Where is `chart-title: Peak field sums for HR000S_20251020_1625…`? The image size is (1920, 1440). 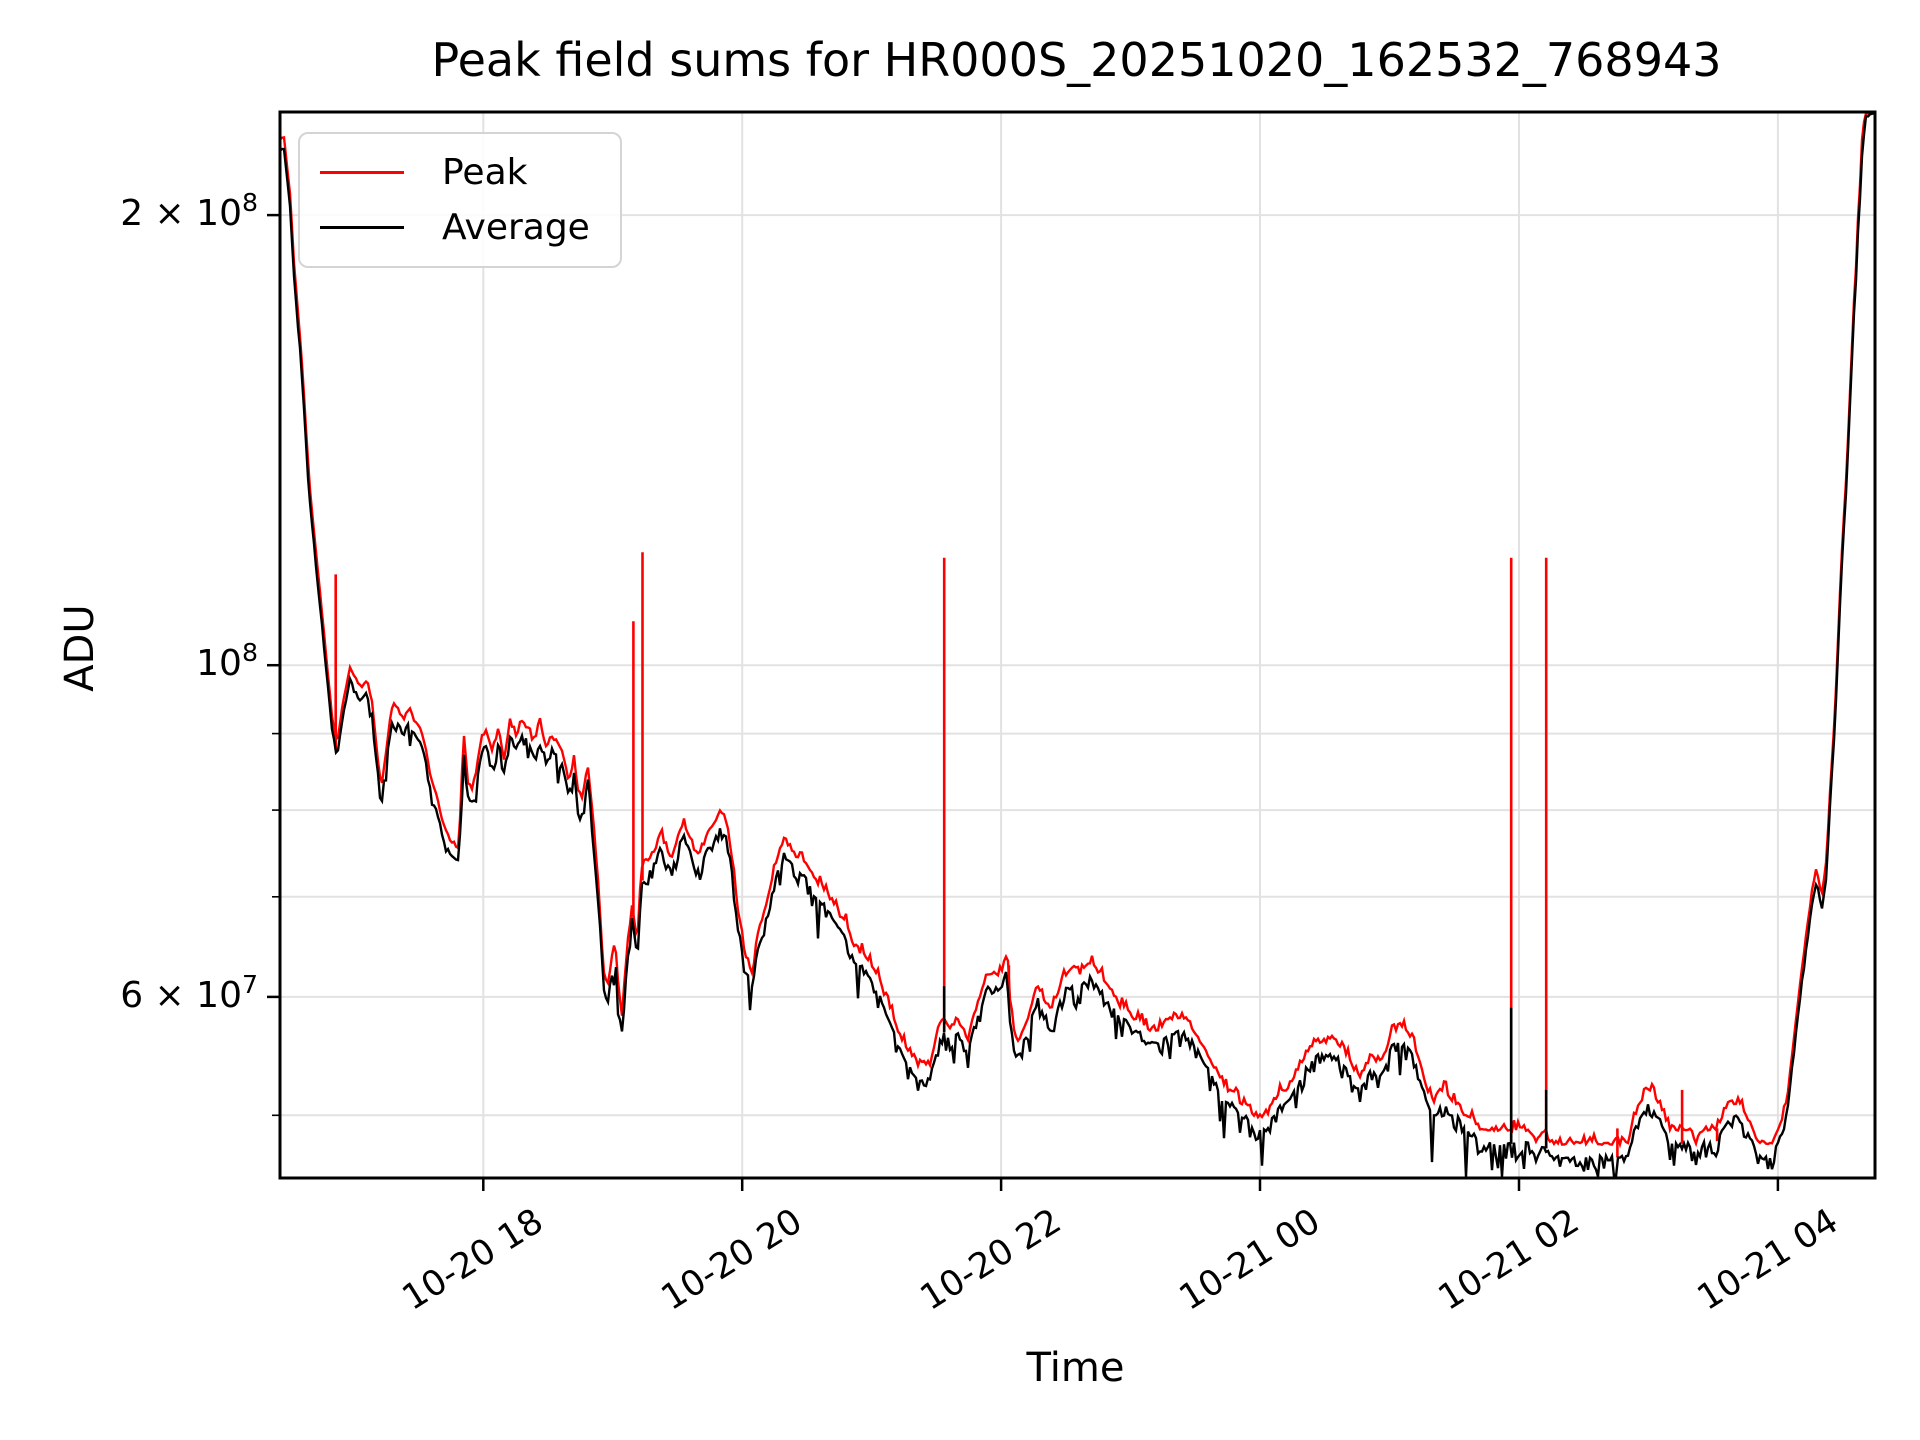 chart-title: Peak field sums for HR000S_20251020_1625… is located at coordinates (1076, 60).